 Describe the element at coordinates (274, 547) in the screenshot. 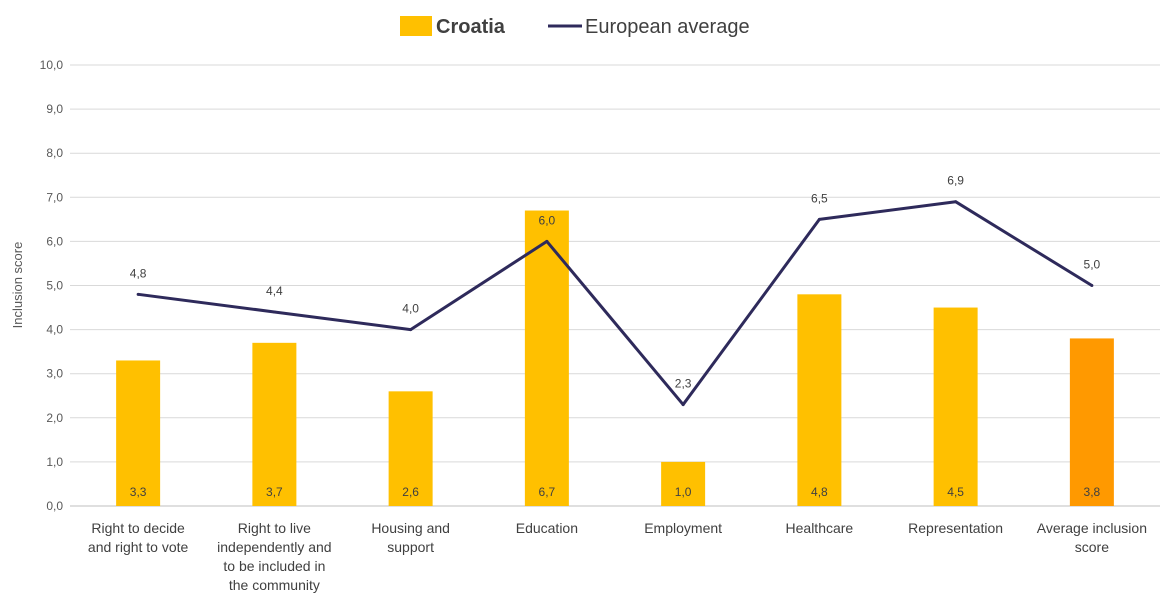

I see `x-category-label-line: independently and` at that location.